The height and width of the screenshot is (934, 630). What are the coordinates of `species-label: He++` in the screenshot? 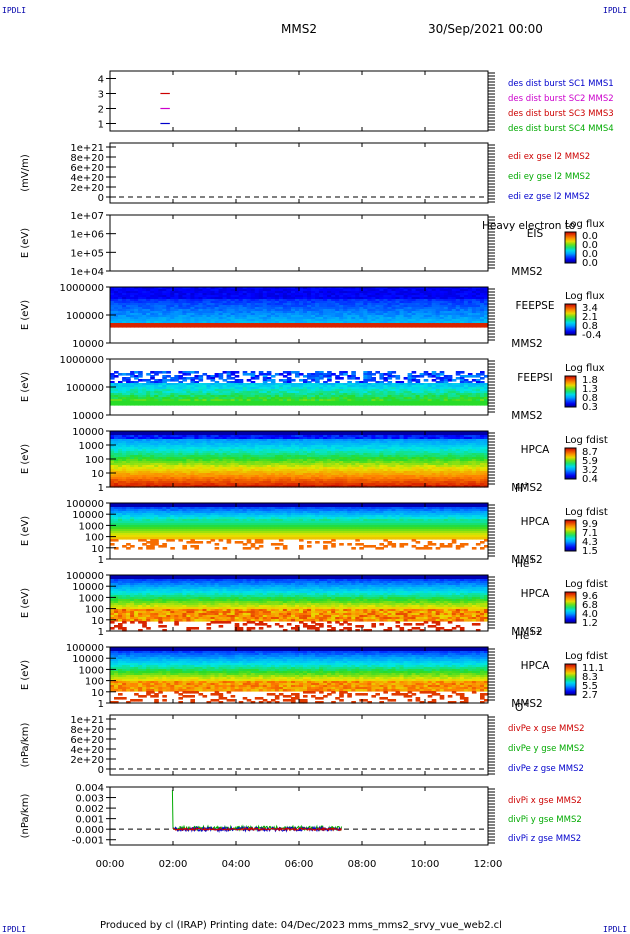 It's located at (528, 634).